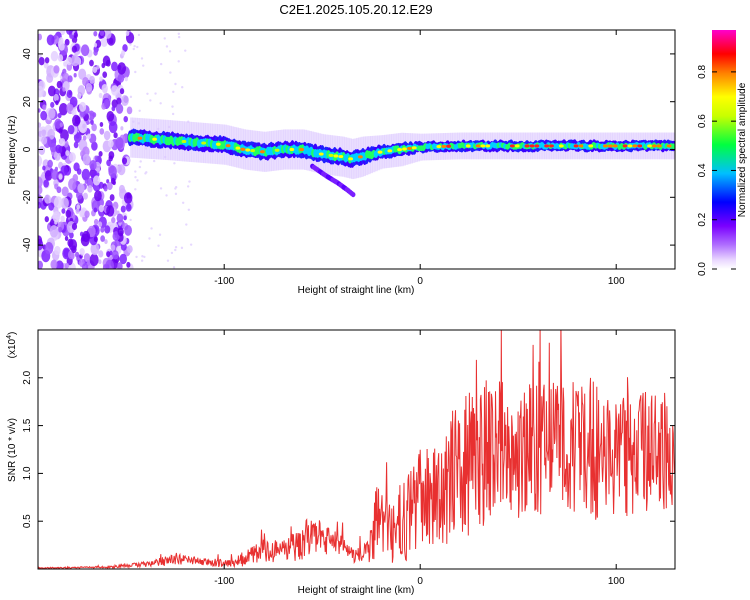 This screenshot has height=600, width=750. I want to click on snr-y-tick-label: 1.0, so click(27, 473).